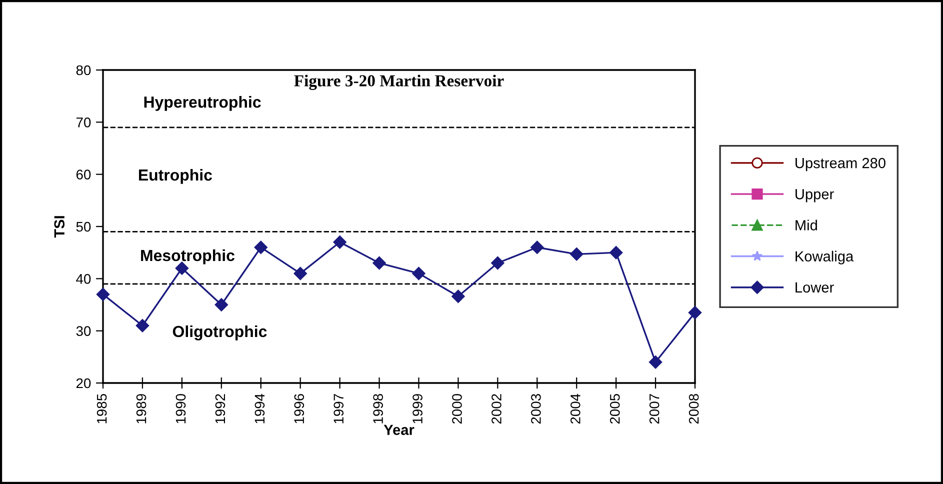 The width and height of the screenshot is (943, 484). Describe the element at coordinates (59, 227) in the screenshot. I see `y-axis-title: TSI` at that location.